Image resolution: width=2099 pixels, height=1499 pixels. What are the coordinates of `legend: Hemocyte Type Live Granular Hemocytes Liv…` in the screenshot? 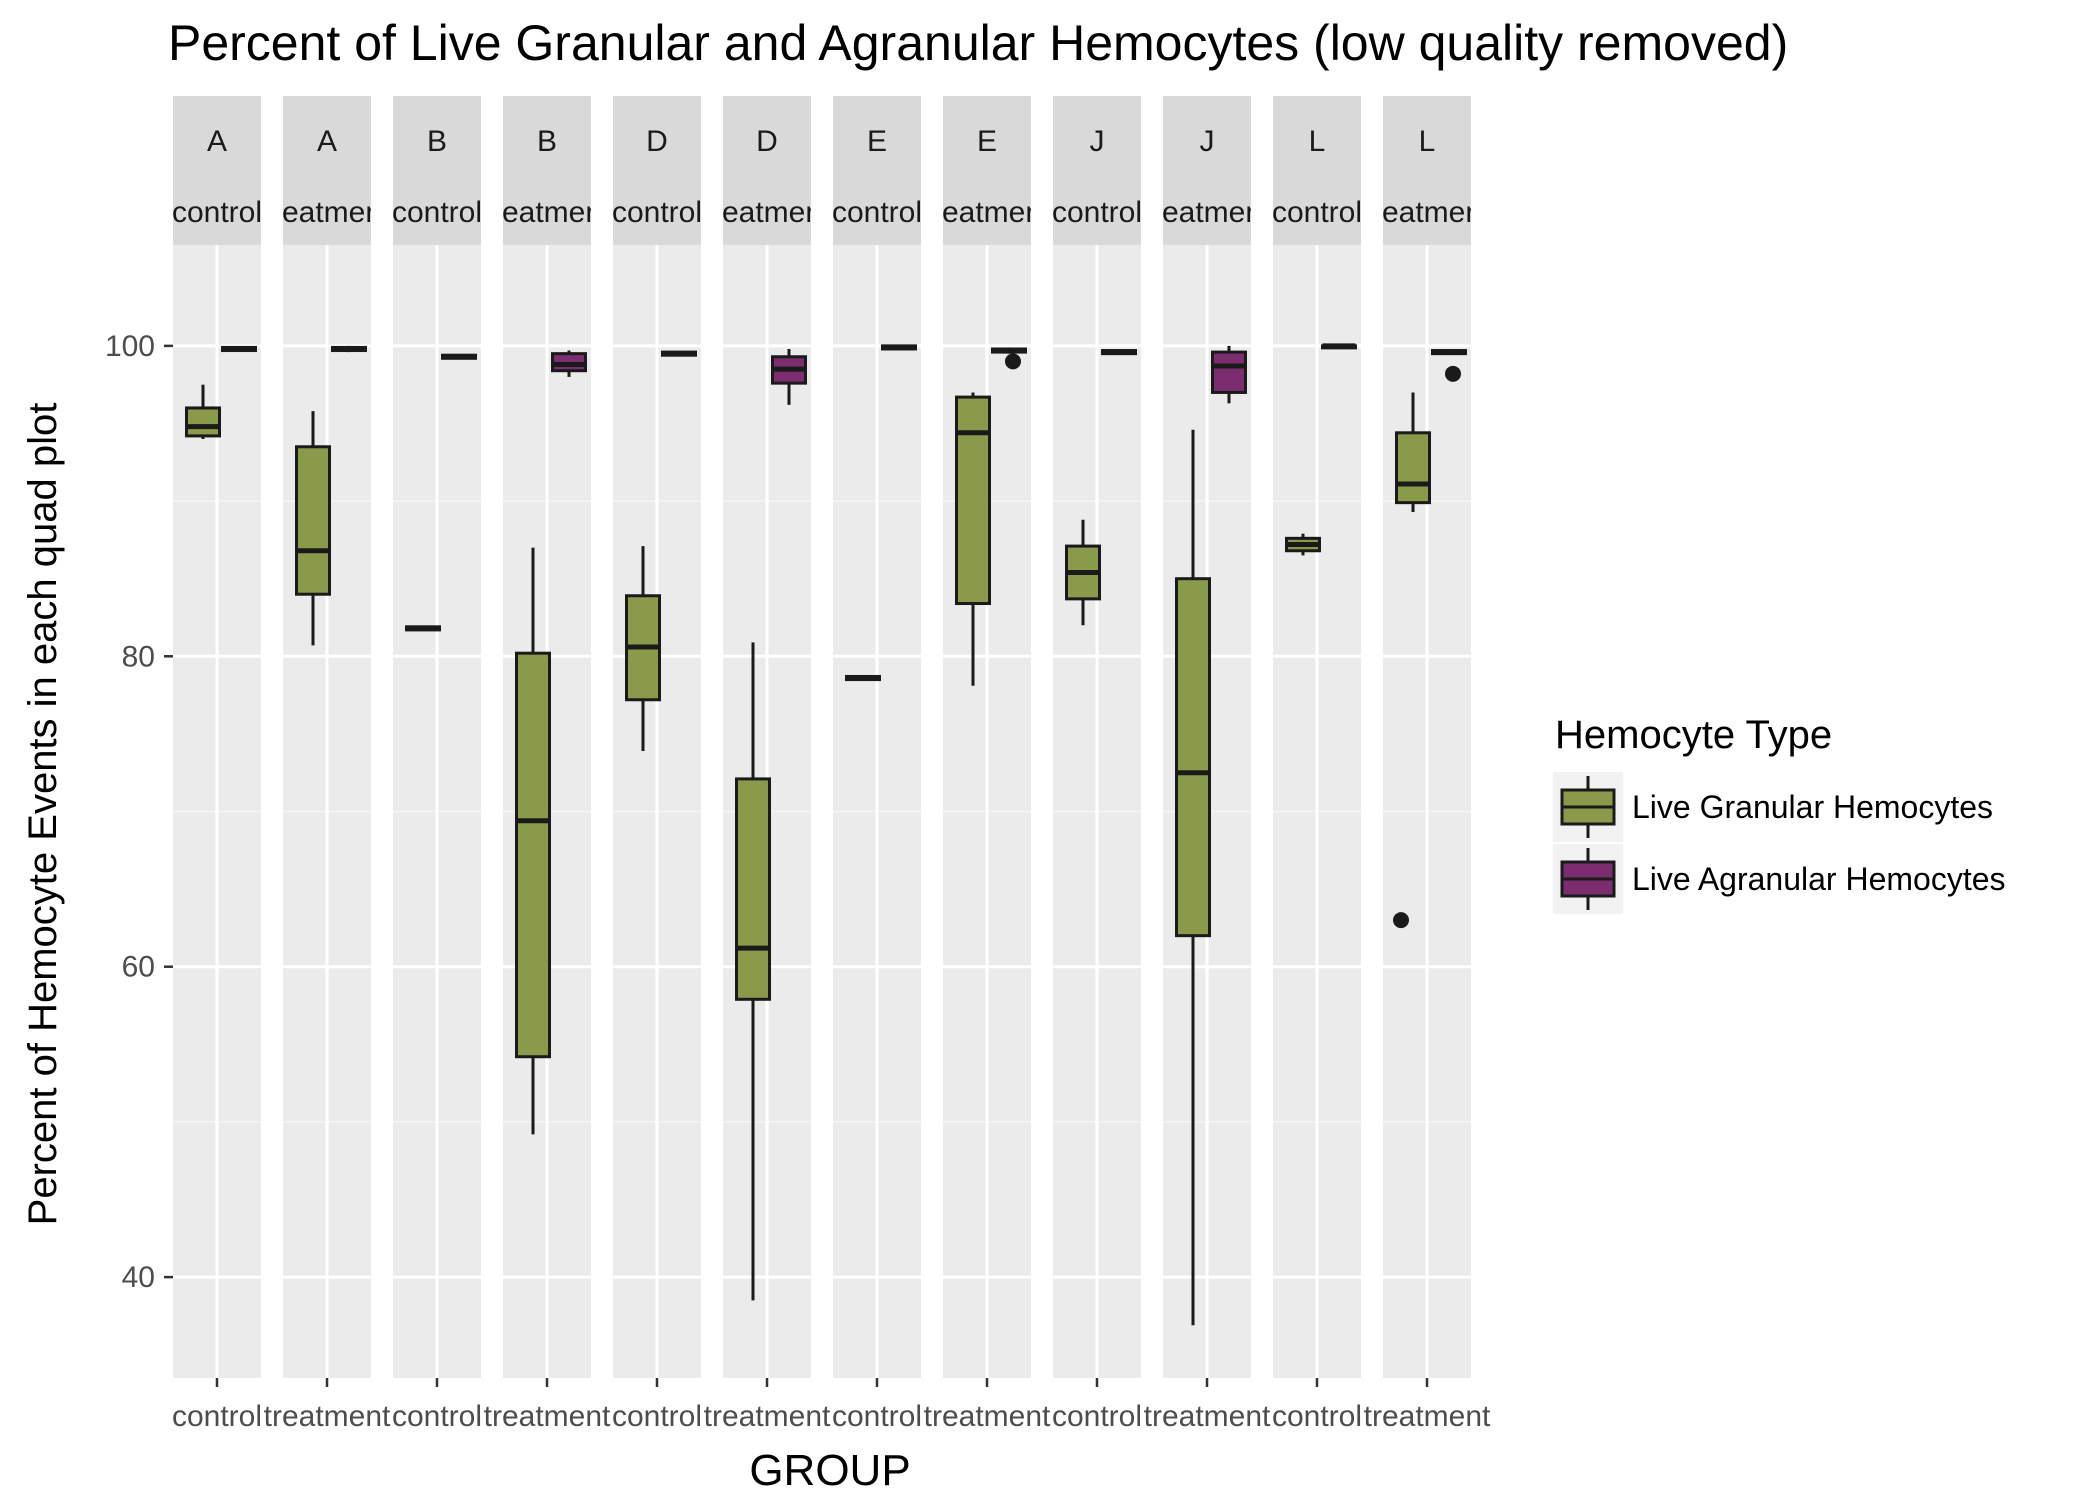 It's located at (1779, 813).